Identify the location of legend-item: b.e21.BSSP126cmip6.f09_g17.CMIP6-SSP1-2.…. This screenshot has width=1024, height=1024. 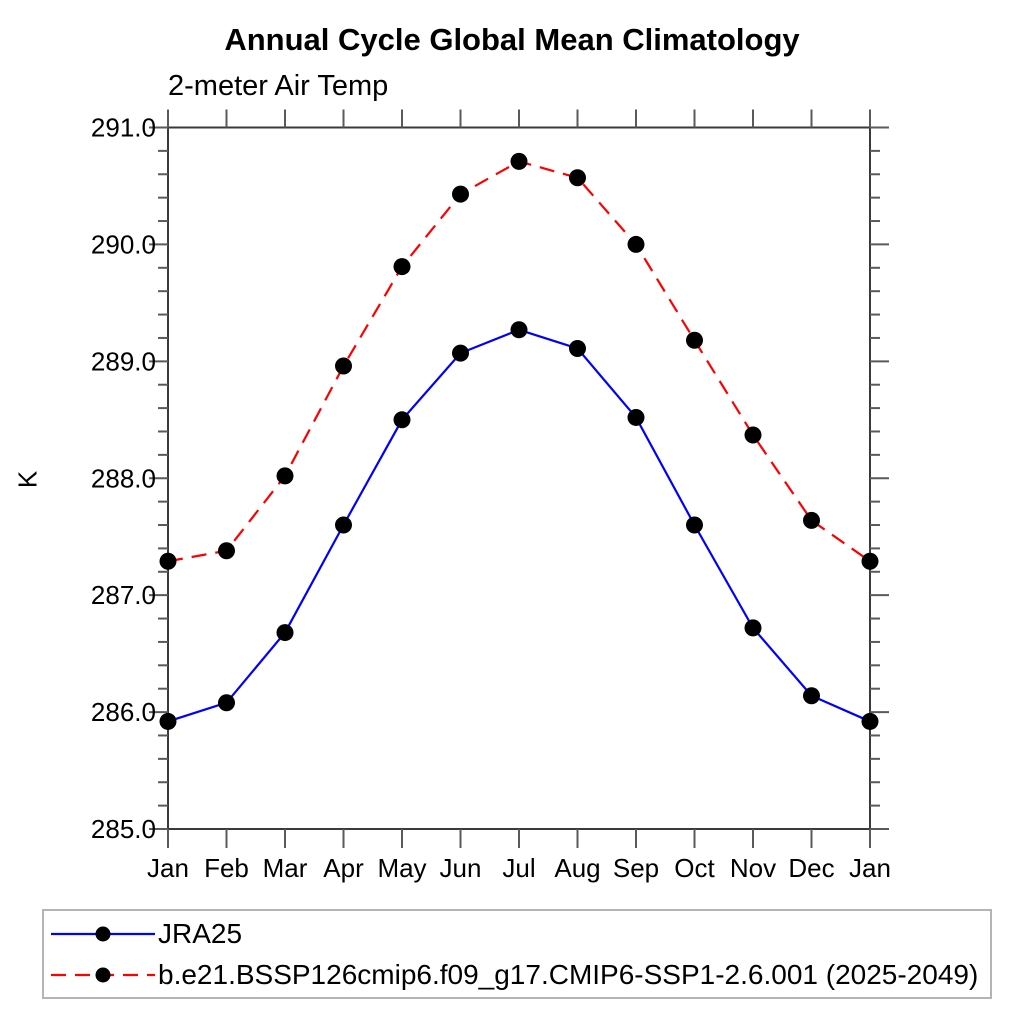
(519, 975).